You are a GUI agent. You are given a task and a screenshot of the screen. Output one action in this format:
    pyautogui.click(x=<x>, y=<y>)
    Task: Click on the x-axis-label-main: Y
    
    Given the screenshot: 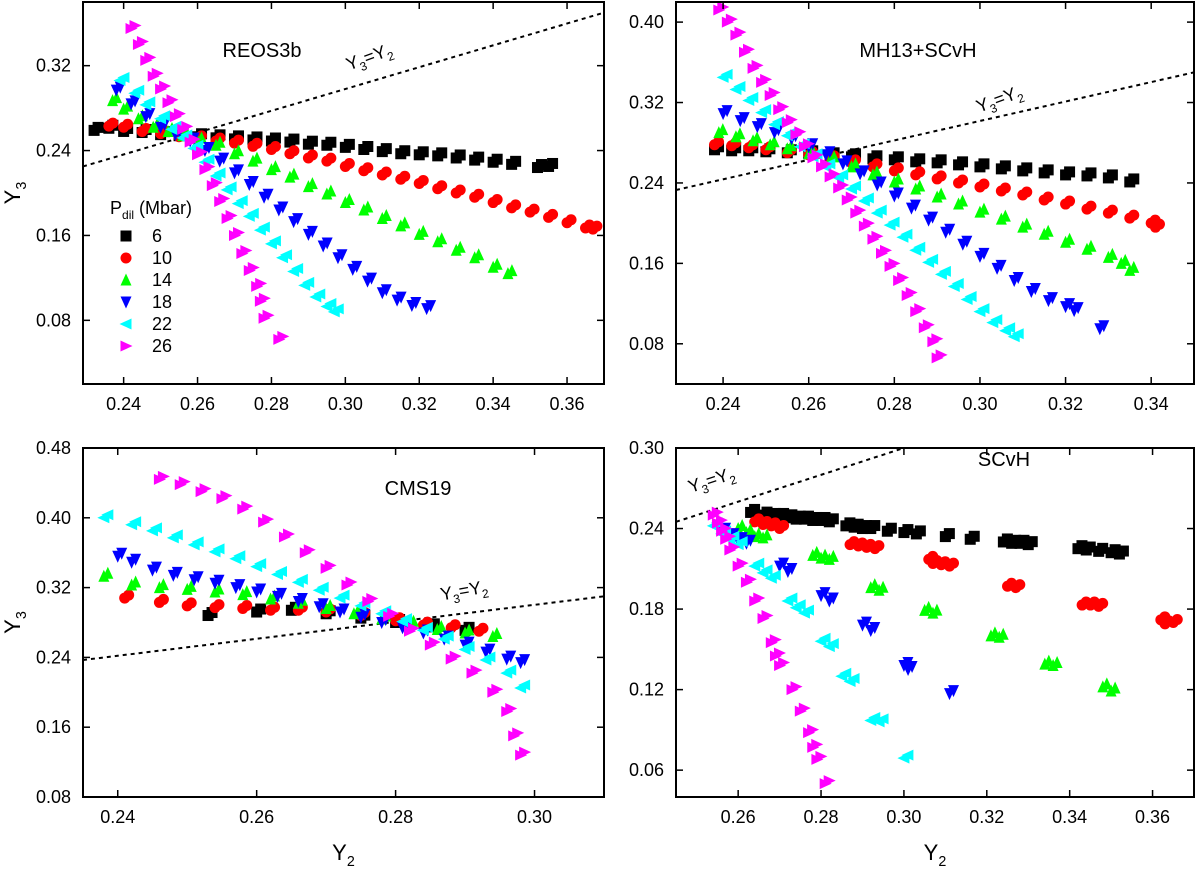 What is the action you would take?
    pyautogui.click(x=339, y=852)
    